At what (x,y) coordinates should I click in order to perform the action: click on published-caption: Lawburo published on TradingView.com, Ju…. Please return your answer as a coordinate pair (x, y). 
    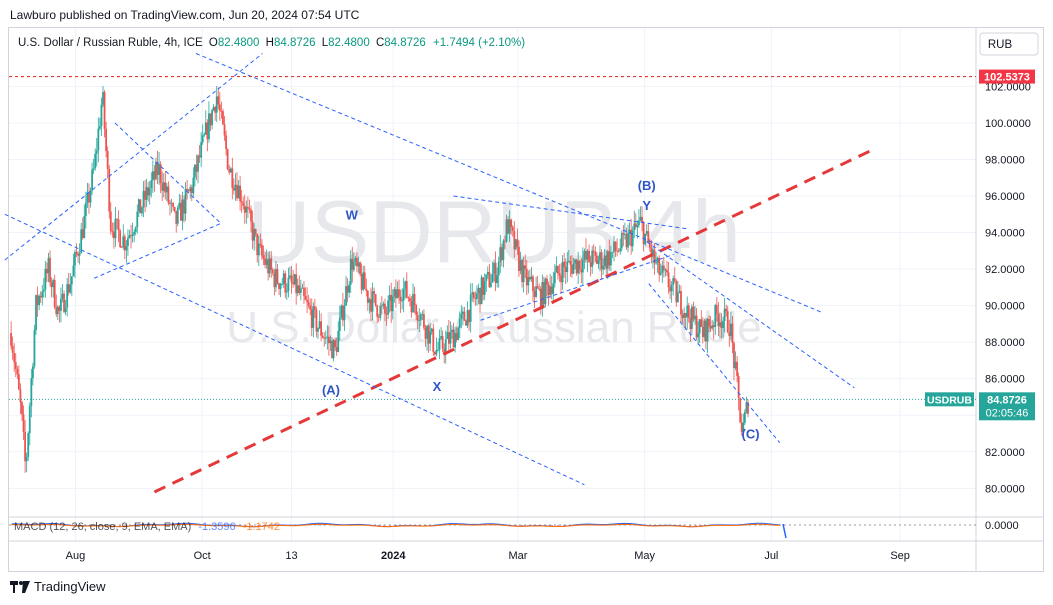
    Looking at the image, I should click on (185, 15).